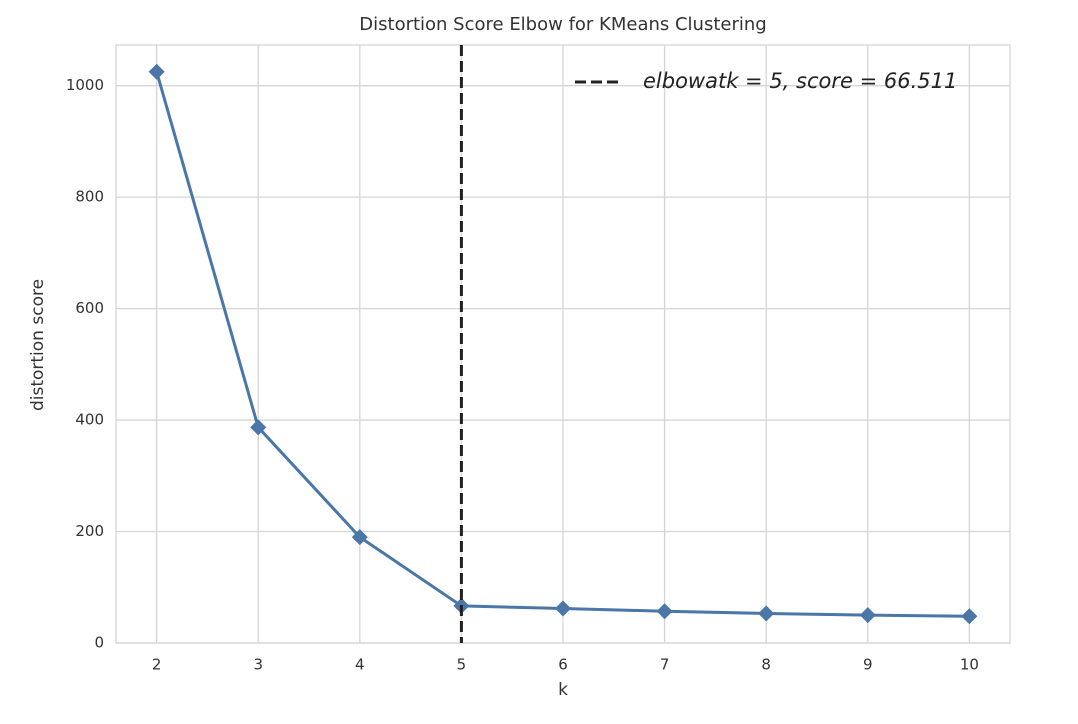 Image resolution: width=1078 pixels, height=724 pixels. I want to click on y-tick-label: 400, so click(89, 420).